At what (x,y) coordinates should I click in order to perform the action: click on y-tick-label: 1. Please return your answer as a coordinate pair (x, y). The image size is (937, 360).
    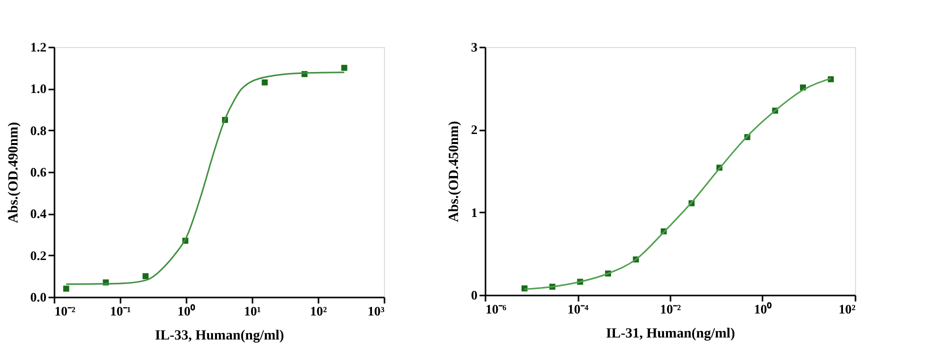
    Looking at the image, I should click on (474, 212).